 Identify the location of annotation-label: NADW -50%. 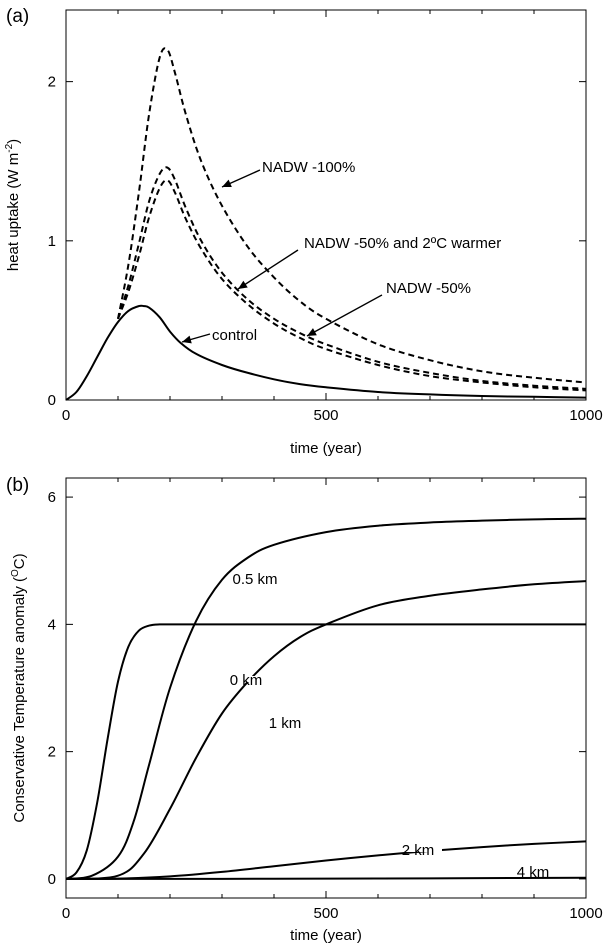
(428, 288).